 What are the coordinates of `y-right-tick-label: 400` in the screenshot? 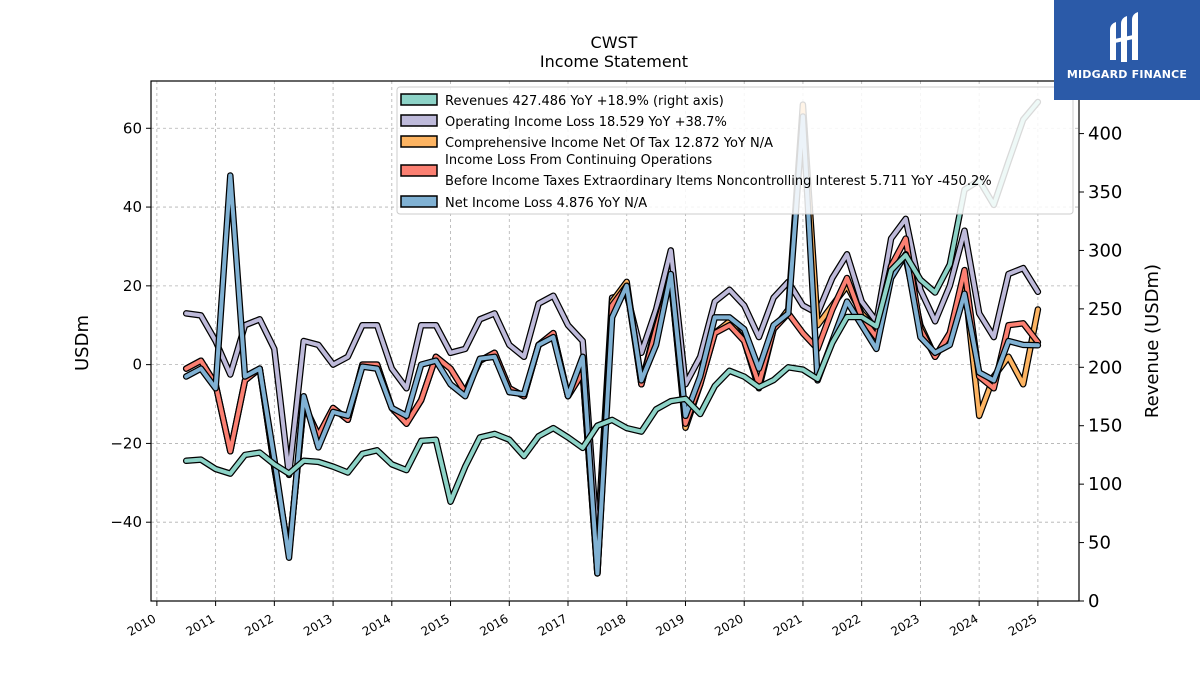 It's located at (1105, 134).